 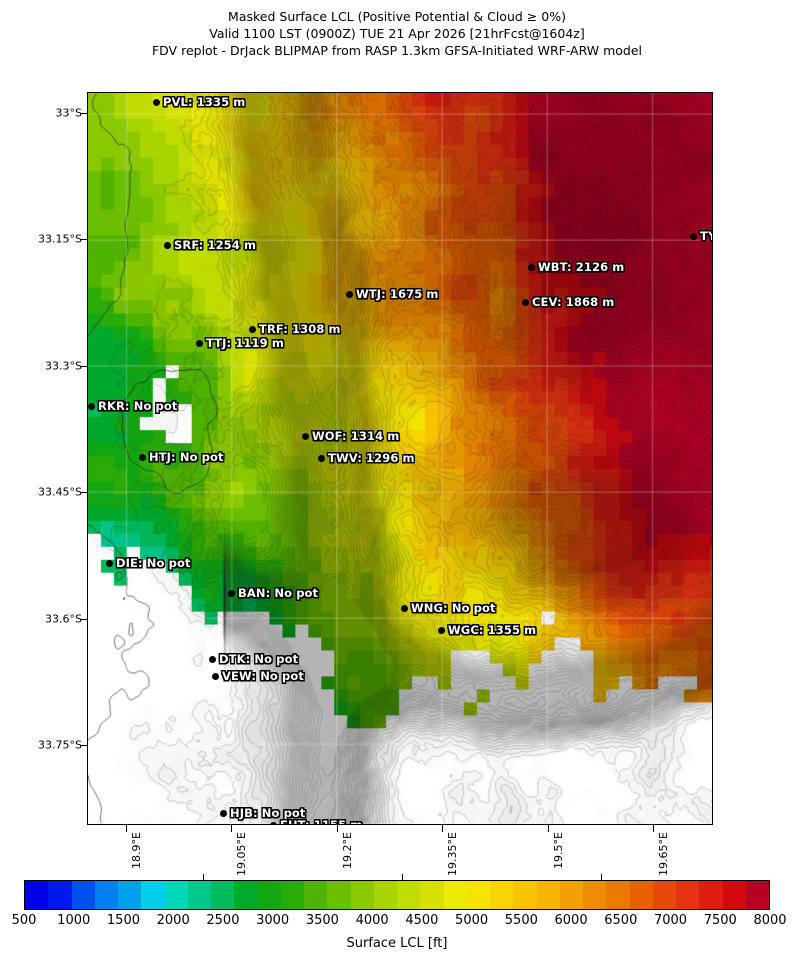 I want to click on colorbar-tick-label: 5000, so click(x=472, y=920).